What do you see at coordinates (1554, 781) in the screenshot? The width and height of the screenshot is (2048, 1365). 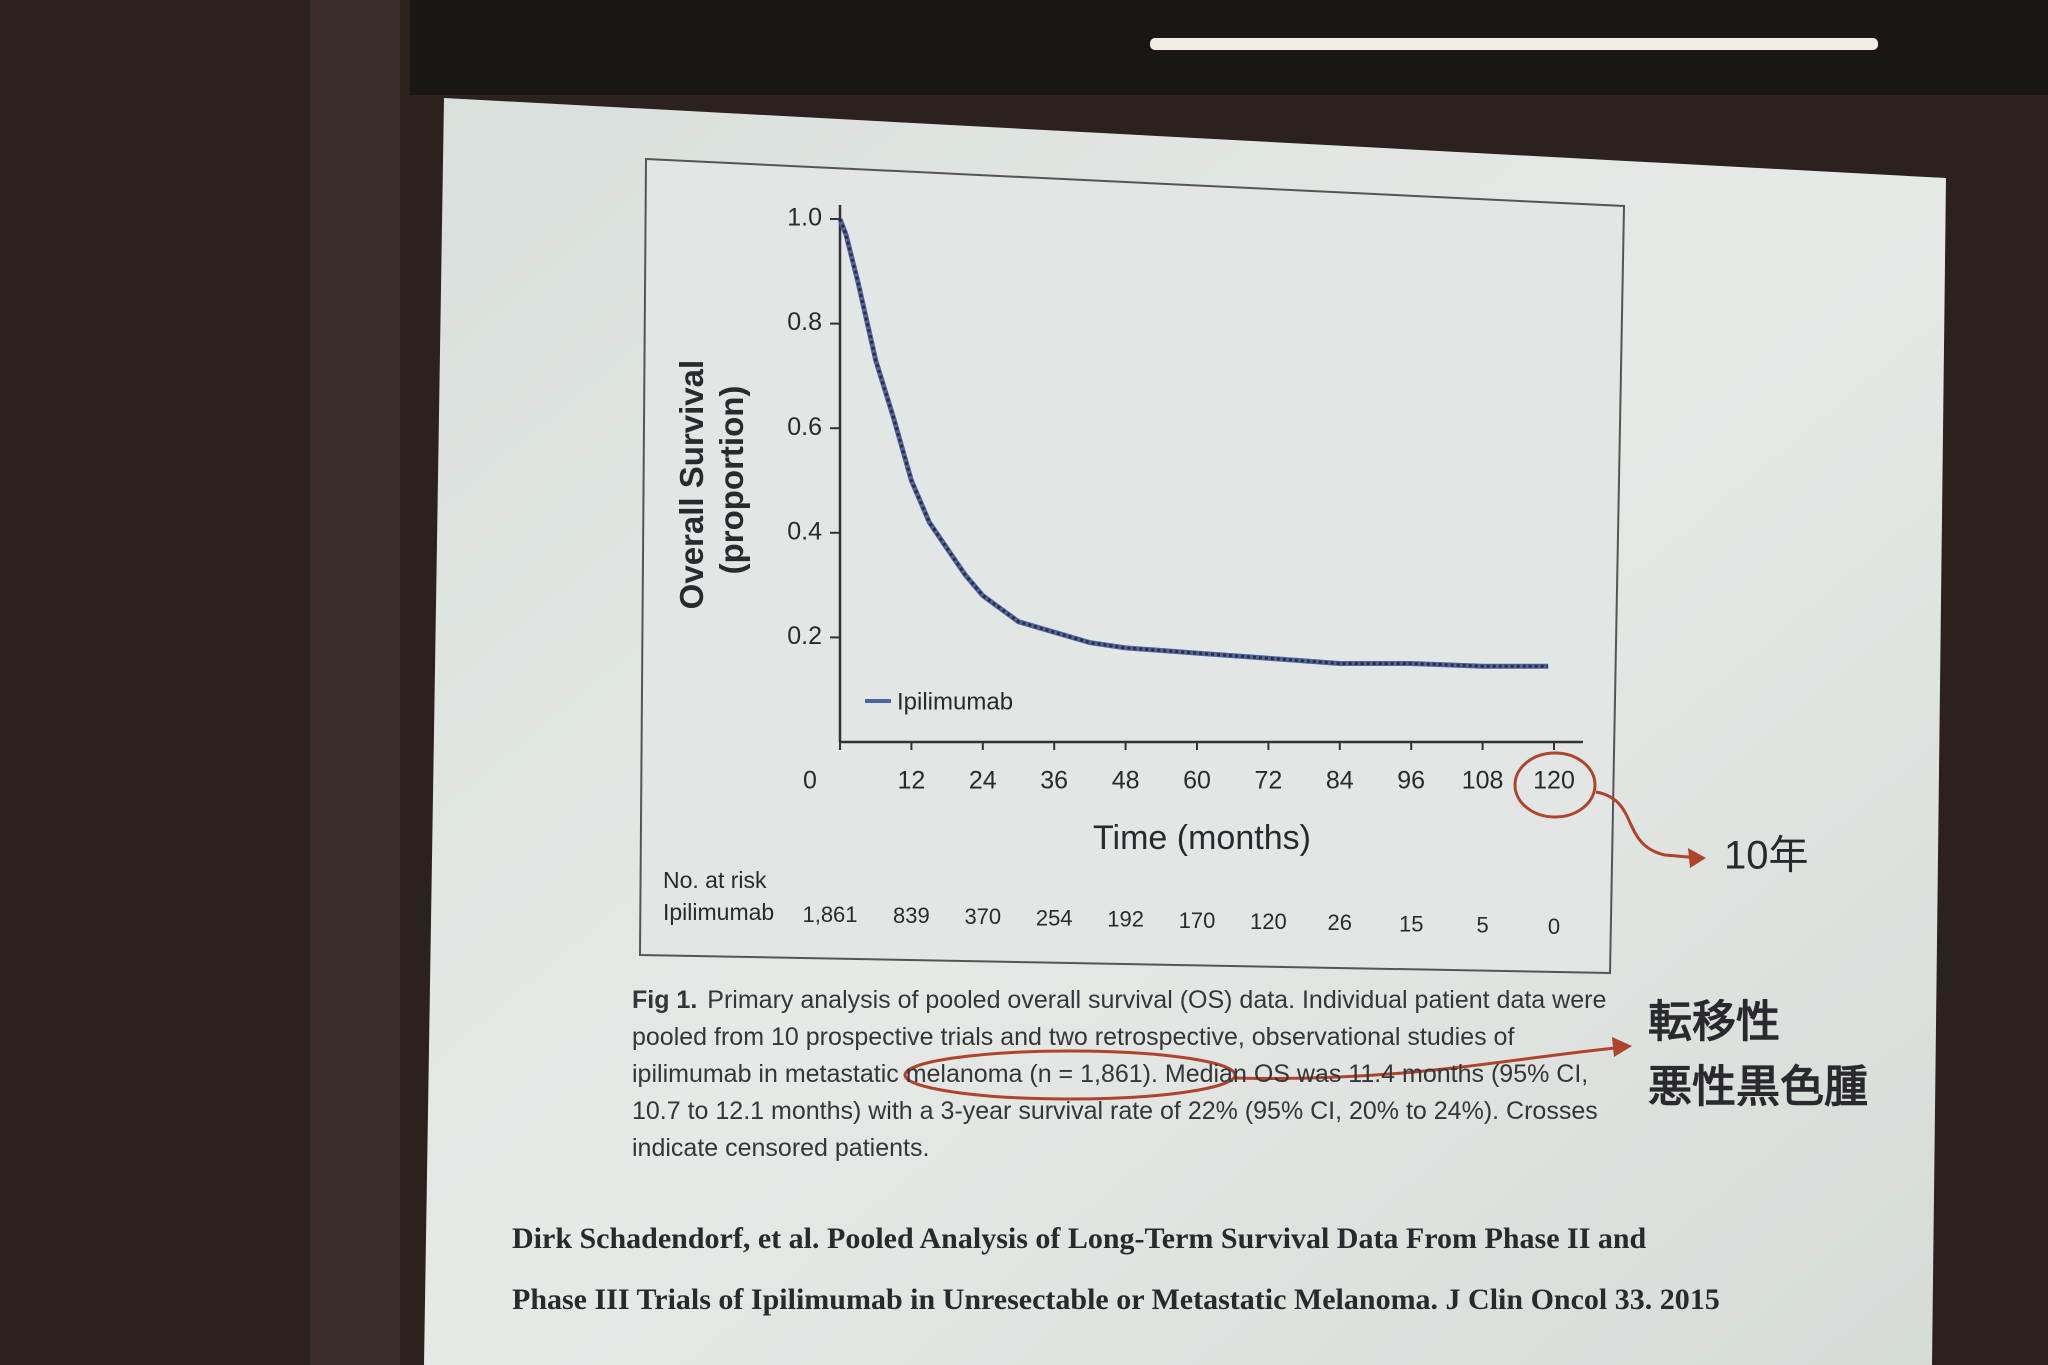 I see `x-tick-label: 120` at bounding box center [1554, 781].